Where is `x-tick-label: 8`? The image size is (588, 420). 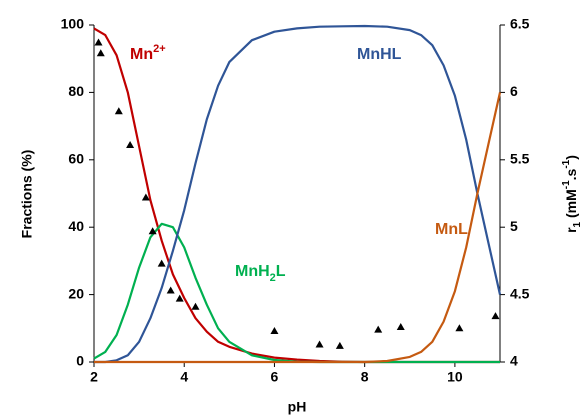 x-tick-label: 8 is located at coordinates (365, 377).